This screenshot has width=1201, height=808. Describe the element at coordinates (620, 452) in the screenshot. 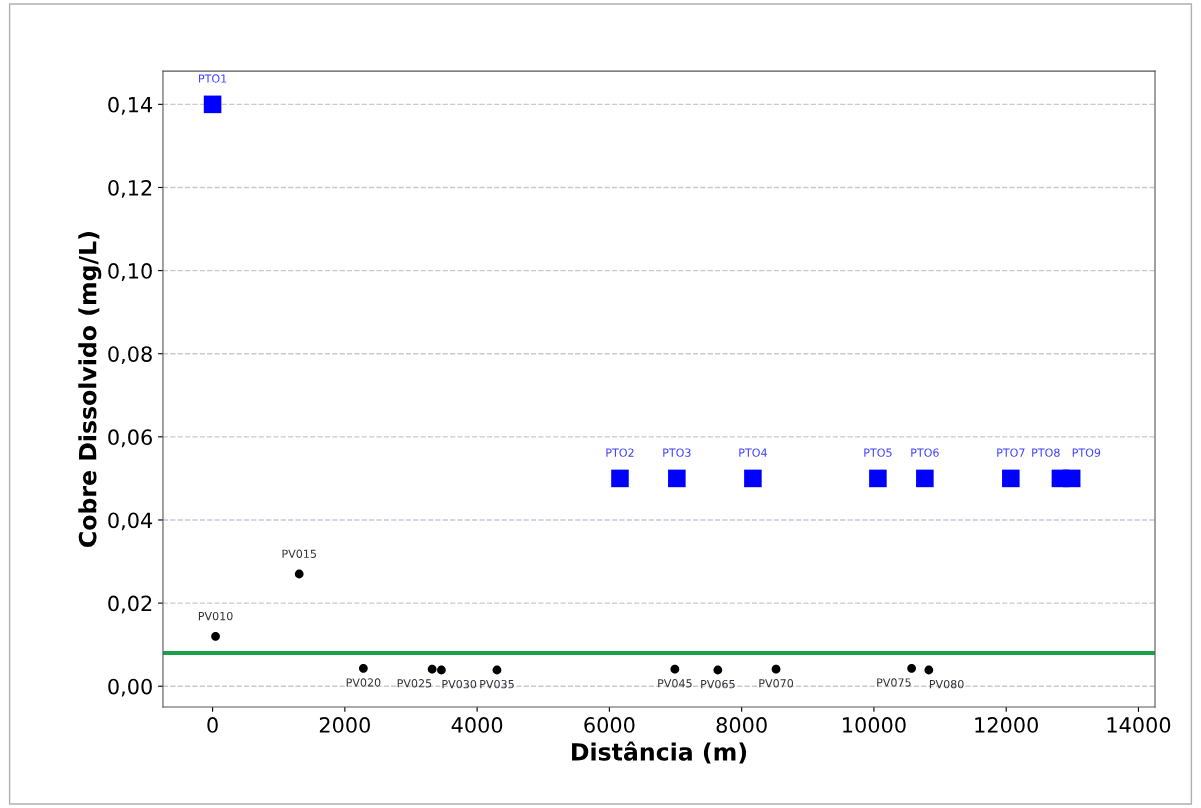

I see `annotation: PTO2` at that location.